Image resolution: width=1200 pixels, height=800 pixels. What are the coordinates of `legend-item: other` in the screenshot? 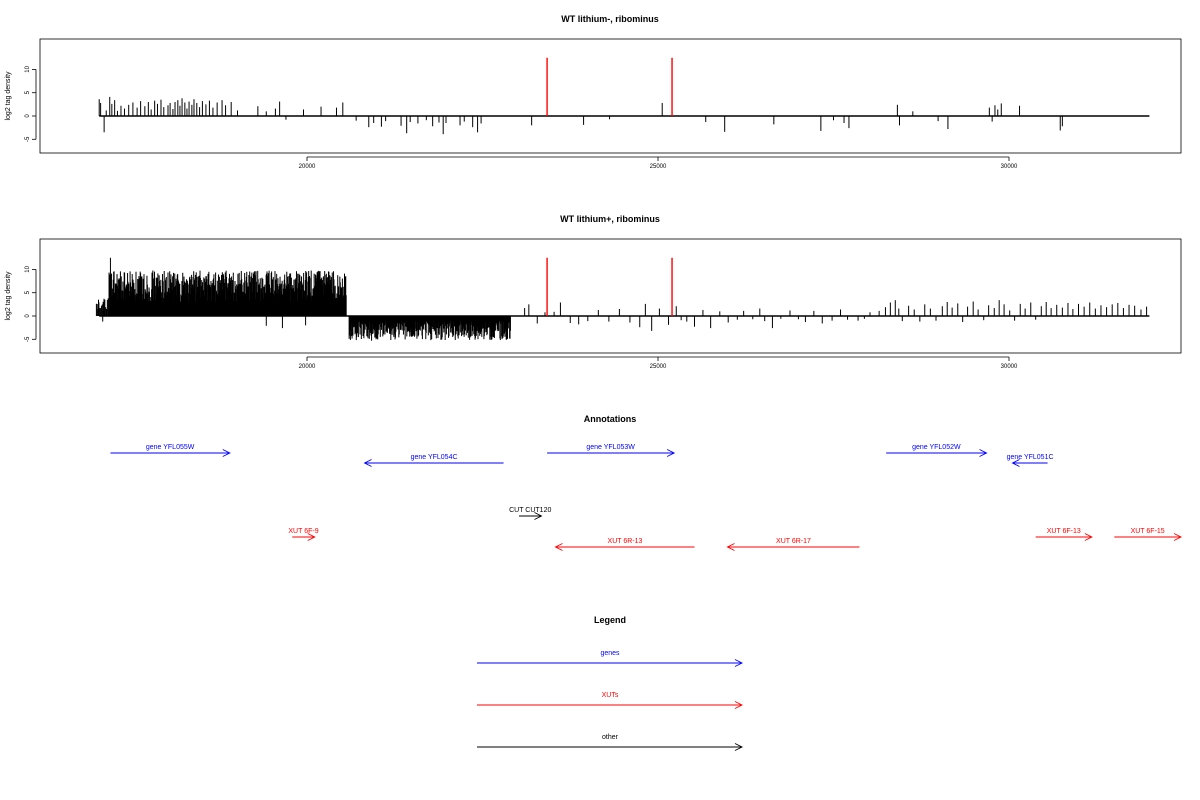 It's located at (610, 742).